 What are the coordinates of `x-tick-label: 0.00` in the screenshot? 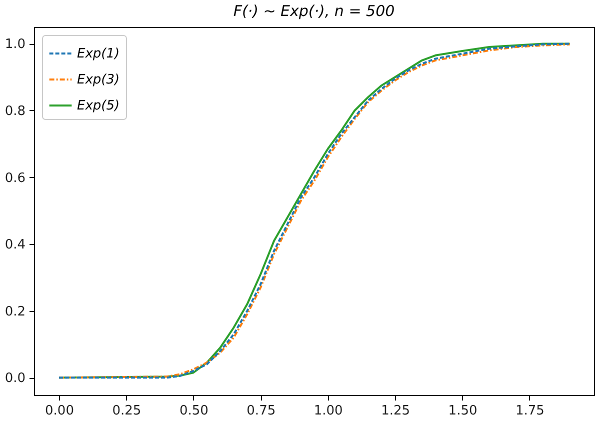 It's located at (59, 411).